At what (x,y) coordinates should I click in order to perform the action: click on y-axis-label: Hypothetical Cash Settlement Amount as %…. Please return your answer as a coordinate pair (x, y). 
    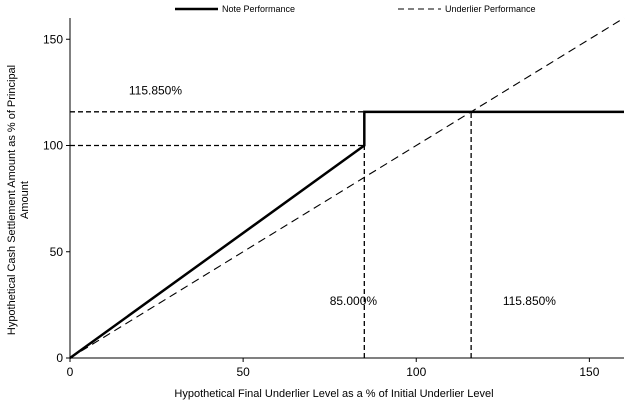
    Looking at the image, I should click on (18, 200).